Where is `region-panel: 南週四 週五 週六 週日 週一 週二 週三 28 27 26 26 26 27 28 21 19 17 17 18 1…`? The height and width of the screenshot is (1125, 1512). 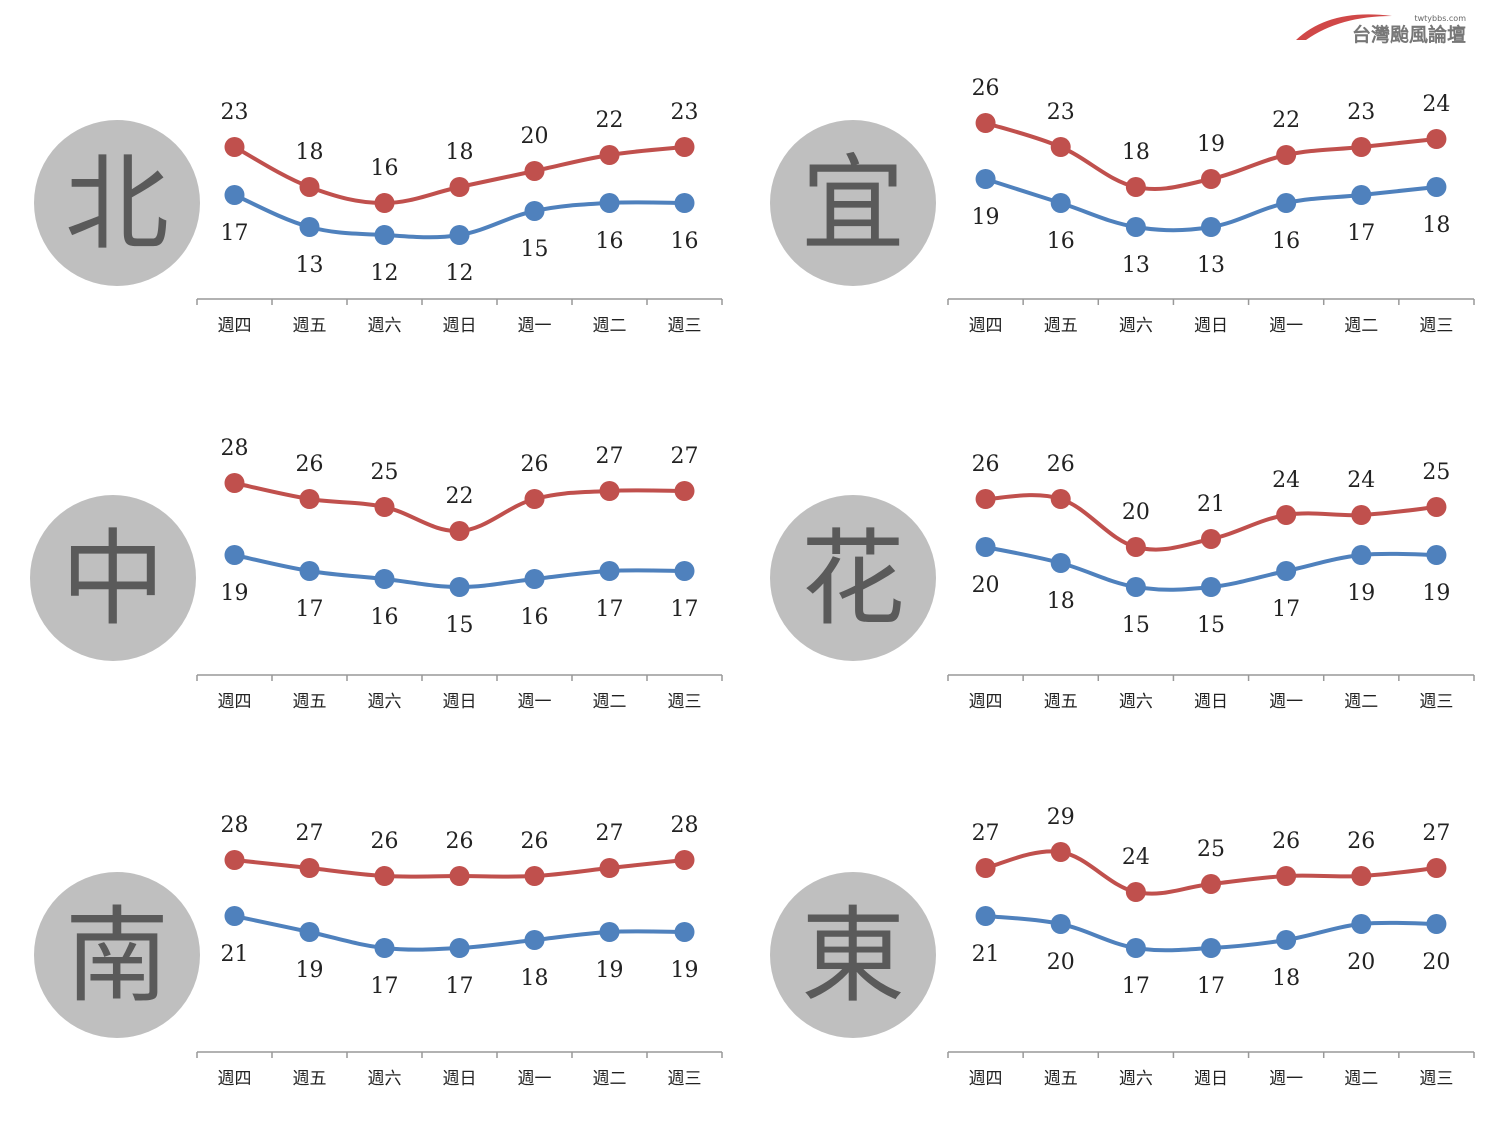 region-panel: 南週四 週五 週六 週日 週一 週二 週三 28 27 26 26 26 27 28 21 19 17 17 18 1… is located at coordinates (378, 951).